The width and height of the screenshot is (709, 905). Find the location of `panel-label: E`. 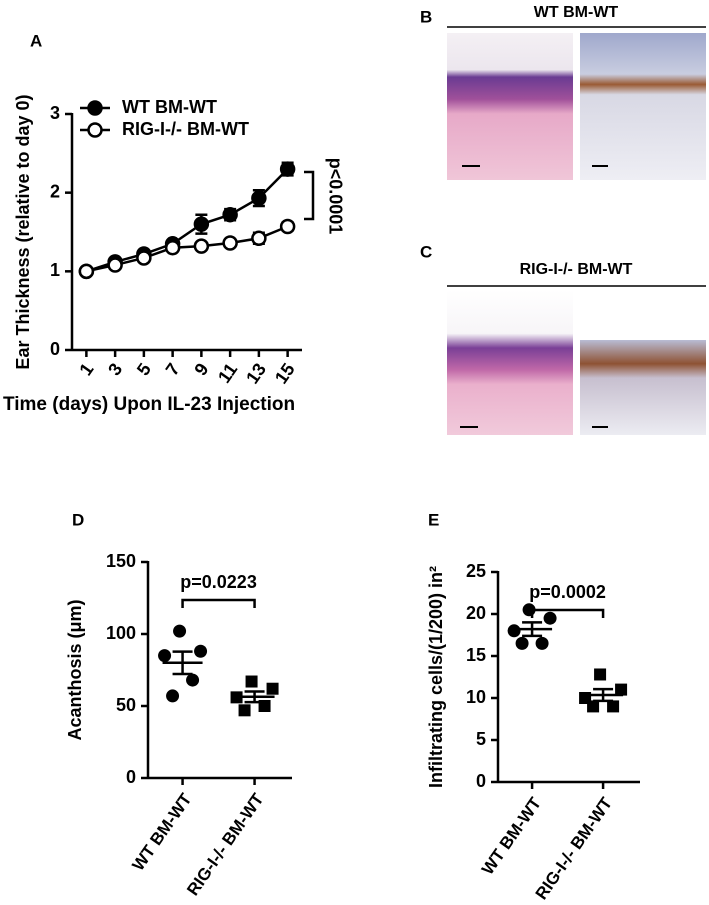

panel-label: E is located at coordinates (433, 519).